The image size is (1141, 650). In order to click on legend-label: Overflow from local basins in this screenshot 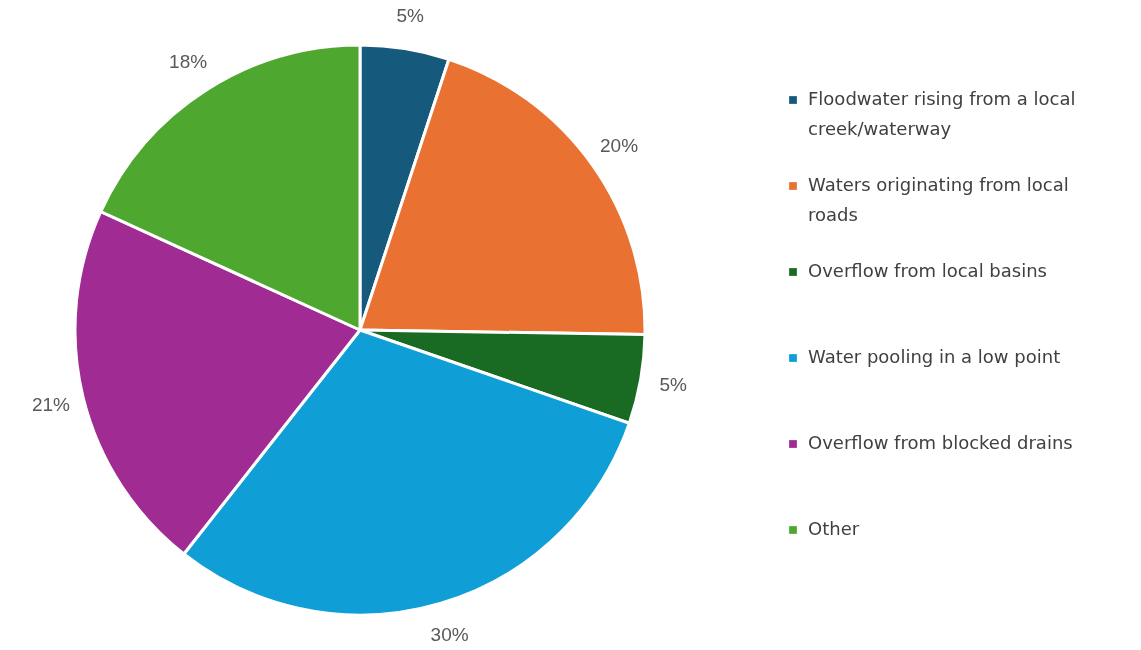, I will do `click(927, 270)`.